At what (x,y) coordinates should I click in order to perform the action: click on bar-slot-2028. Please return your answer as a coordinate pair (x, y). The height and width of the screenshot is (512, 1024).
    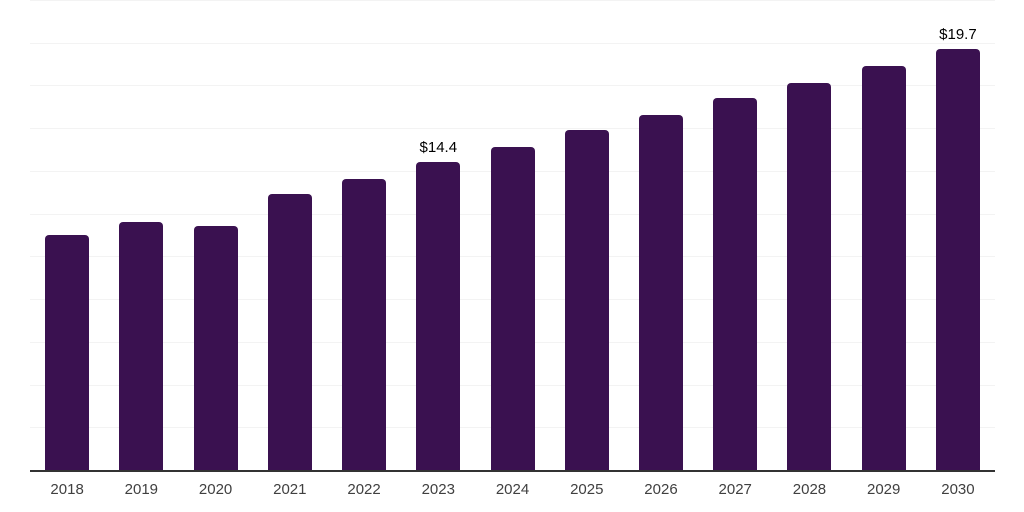
    Looking at the image, I should click on (809, 235).